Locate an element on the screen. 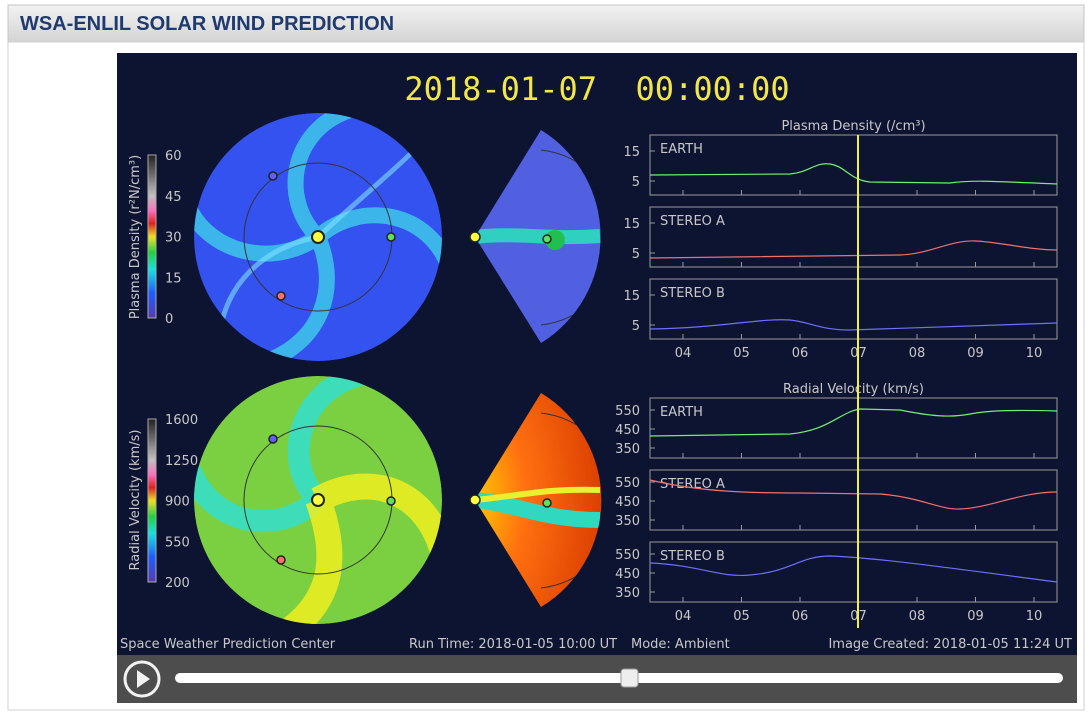 The width and height of the screenshot is (1090, 715). footer-source: Space Weather Prediction Center is located at coordinates (228, 644).